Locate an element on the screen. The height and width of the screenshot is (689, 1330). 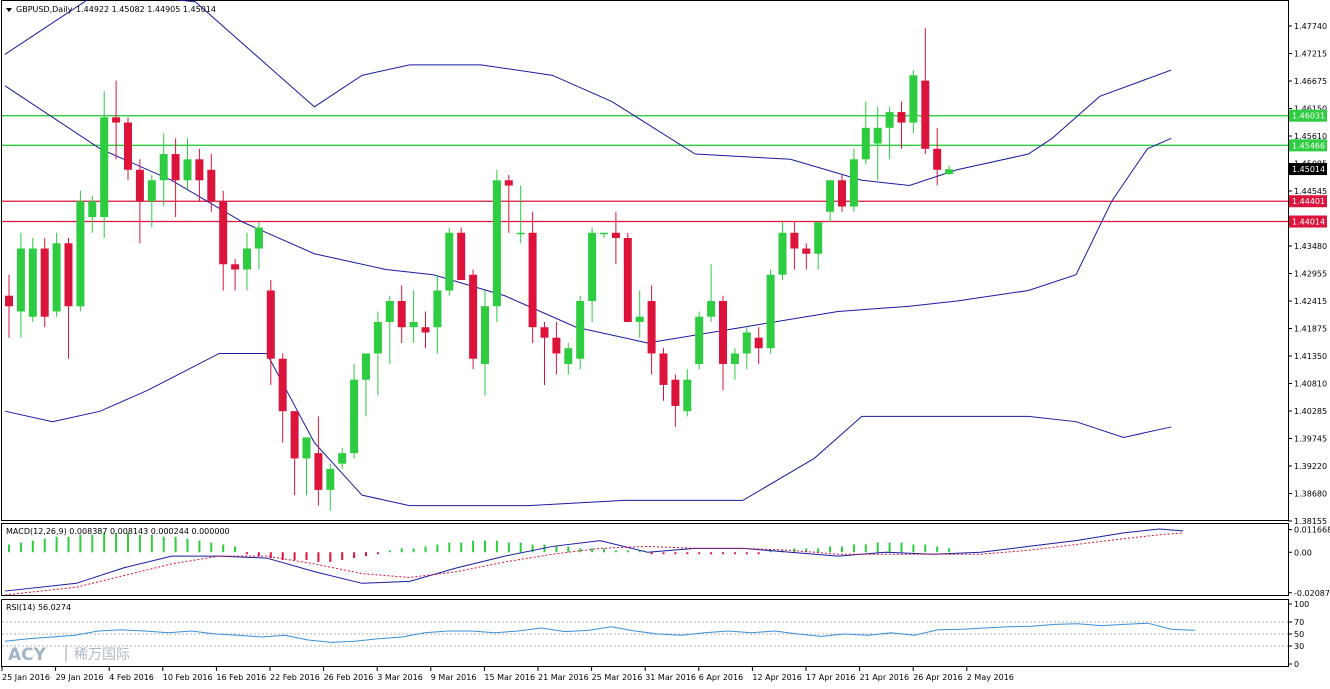
date-tick-label: 10 Feb 2016 is located at coordinates (188, 677).